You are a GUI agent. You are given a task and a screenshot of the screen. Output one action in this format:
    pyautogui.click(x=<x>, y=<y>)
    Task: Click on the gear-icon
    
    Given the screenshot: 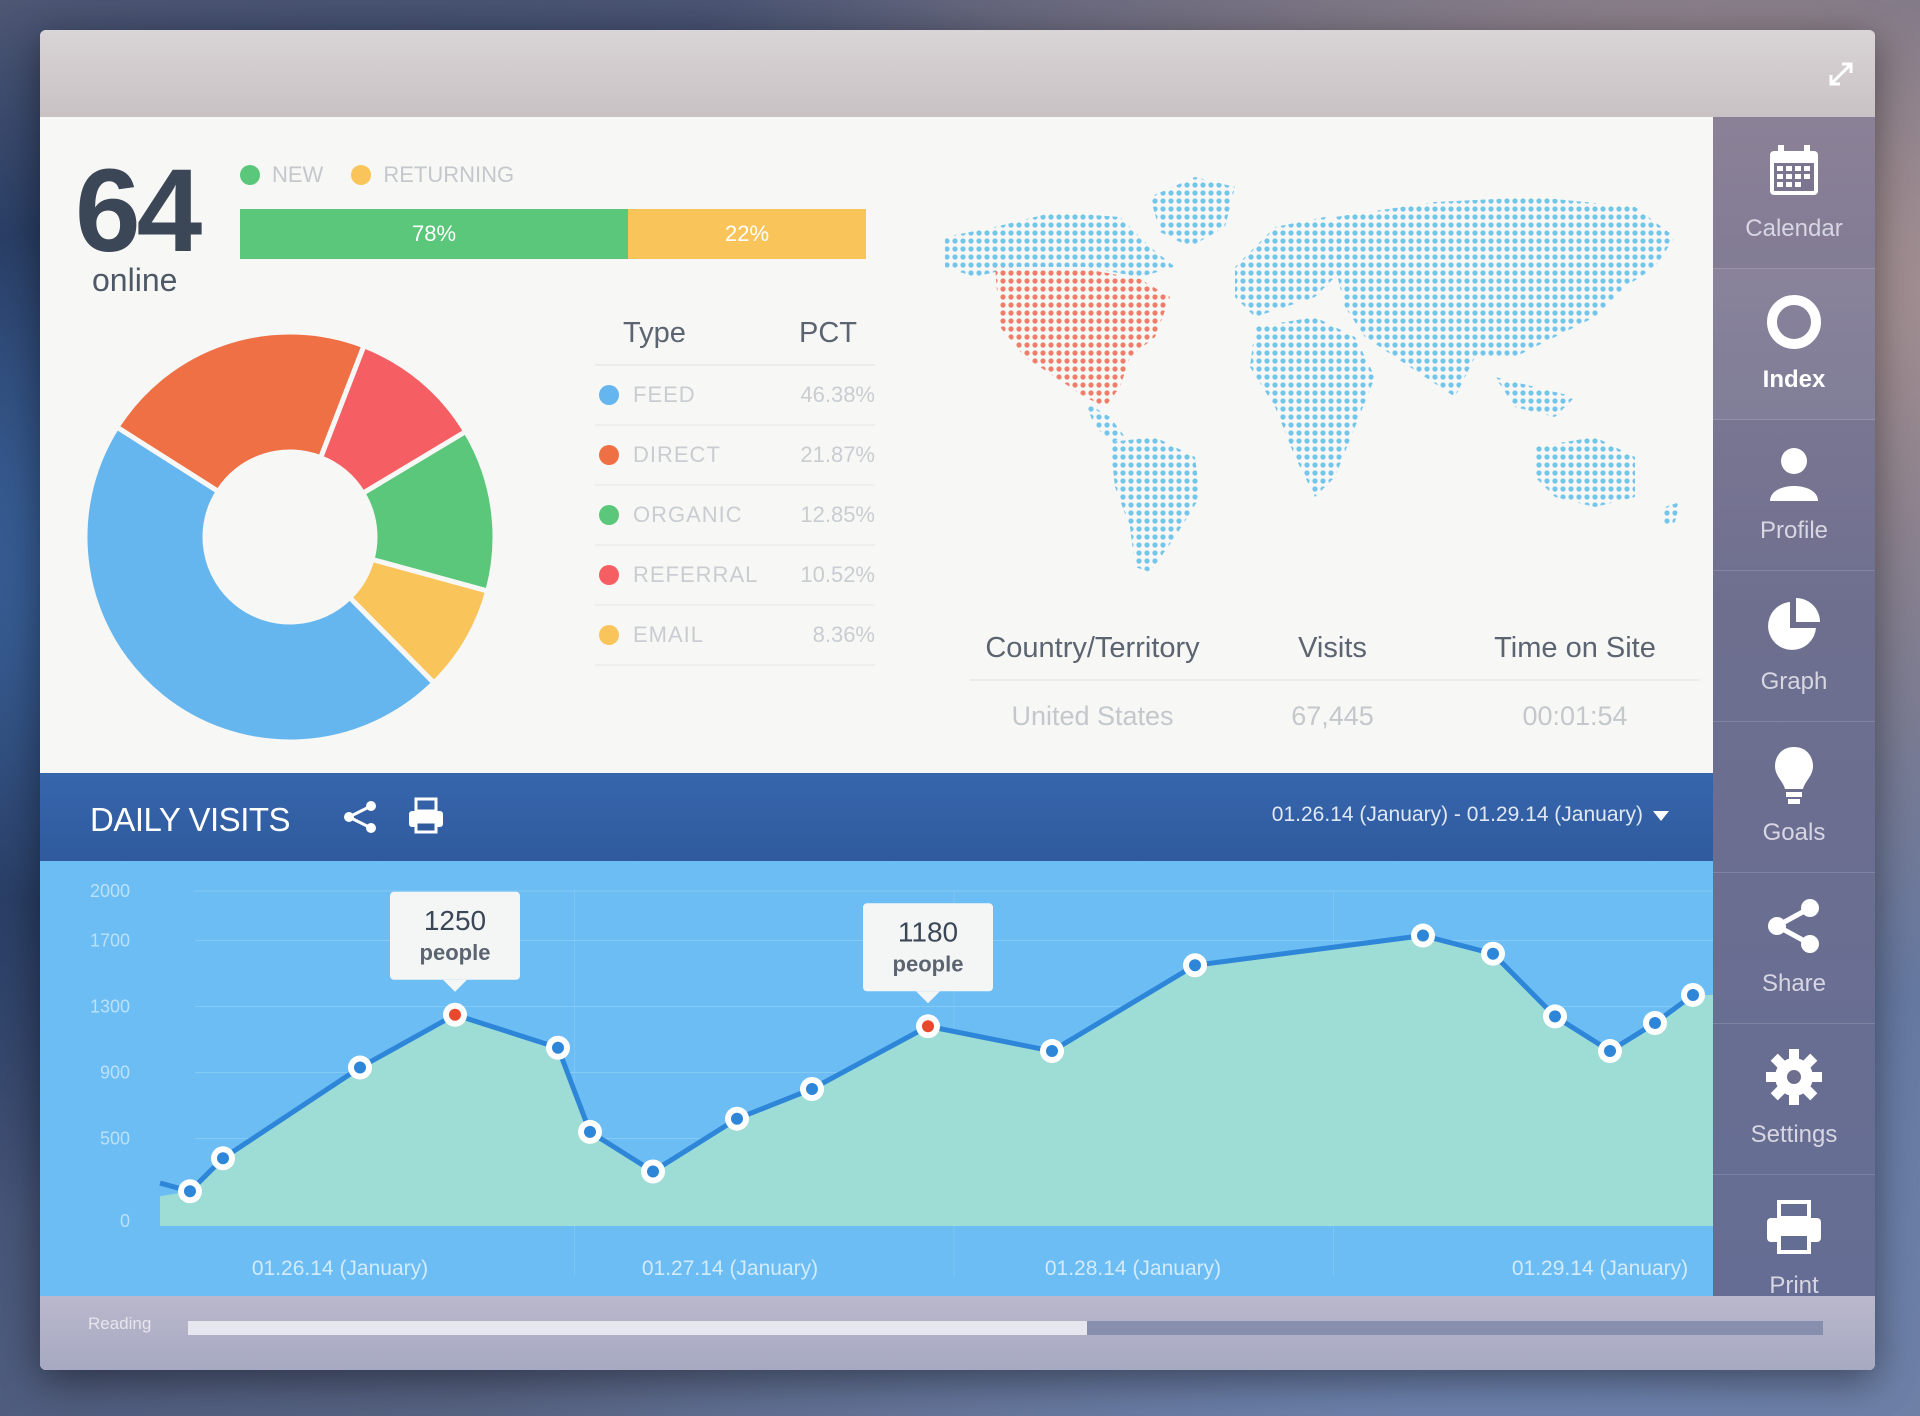 What is the action you would take?
    pyautogui.click(x=1794, y=1077)
    